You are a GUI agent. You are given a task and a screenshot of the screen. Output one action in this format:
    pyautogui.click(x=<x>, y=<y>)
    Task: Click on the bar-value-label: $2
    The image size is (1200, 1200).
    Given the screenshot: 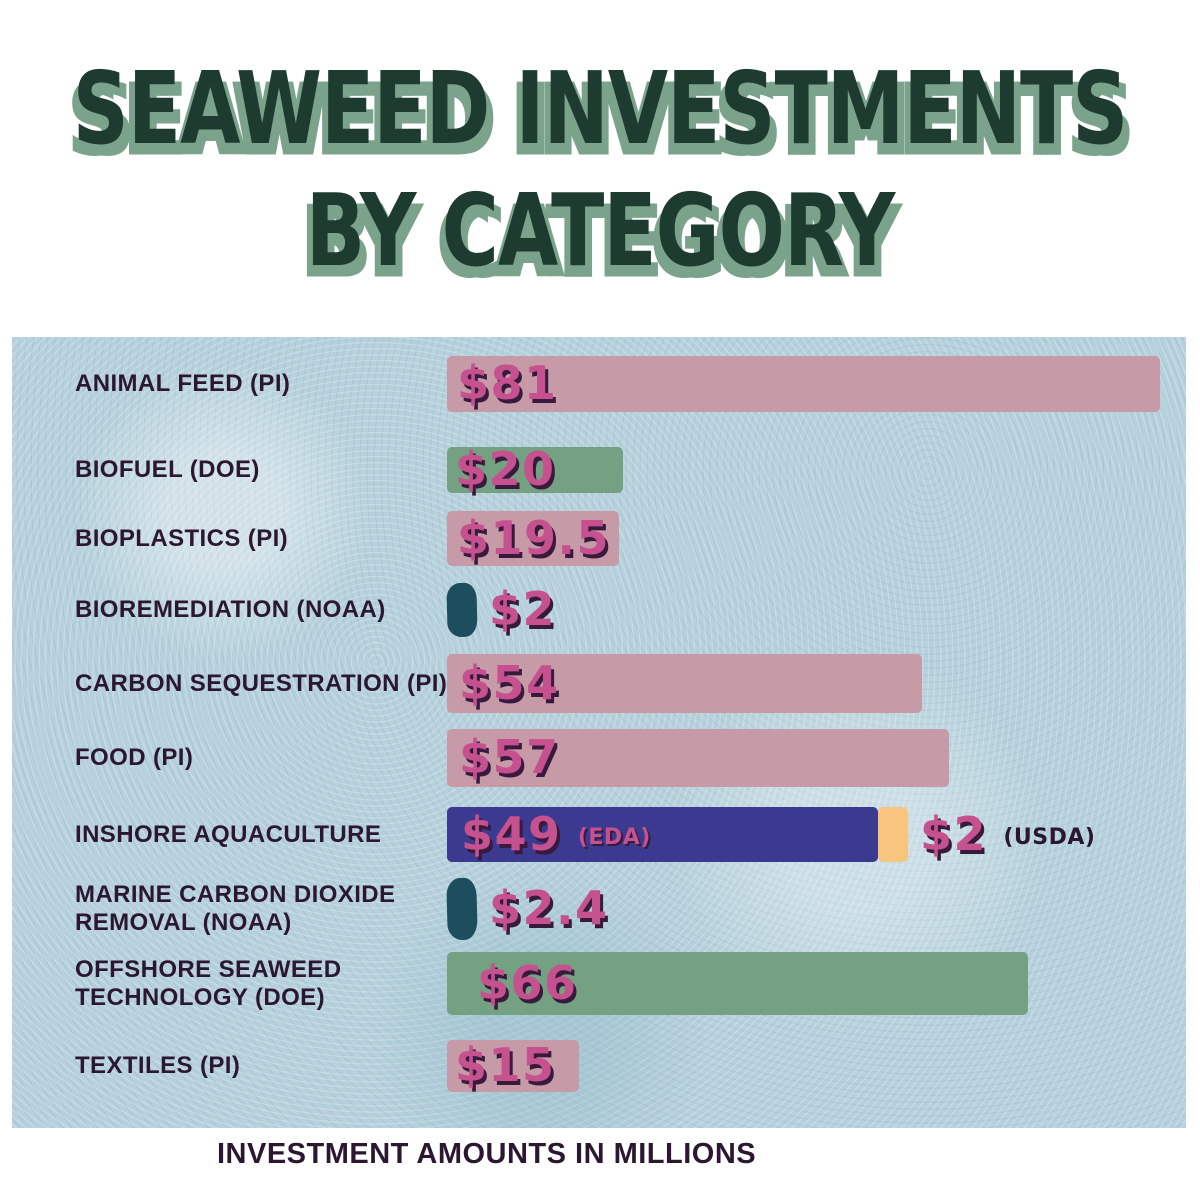 What is the action you would take?
    pyautogui.click(x=523, y=608)
    